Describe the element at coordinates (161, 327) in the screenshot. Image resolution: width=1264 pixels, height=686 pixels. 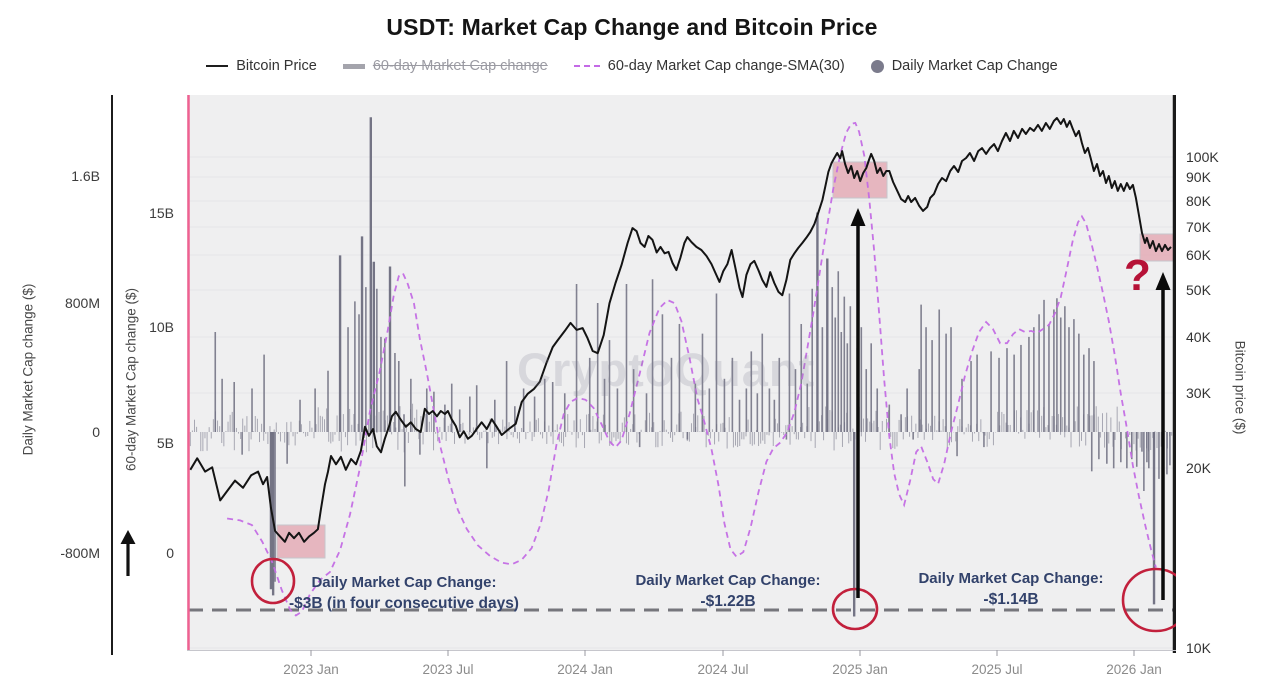
I see `axis-tick-label: 10B` at that location.